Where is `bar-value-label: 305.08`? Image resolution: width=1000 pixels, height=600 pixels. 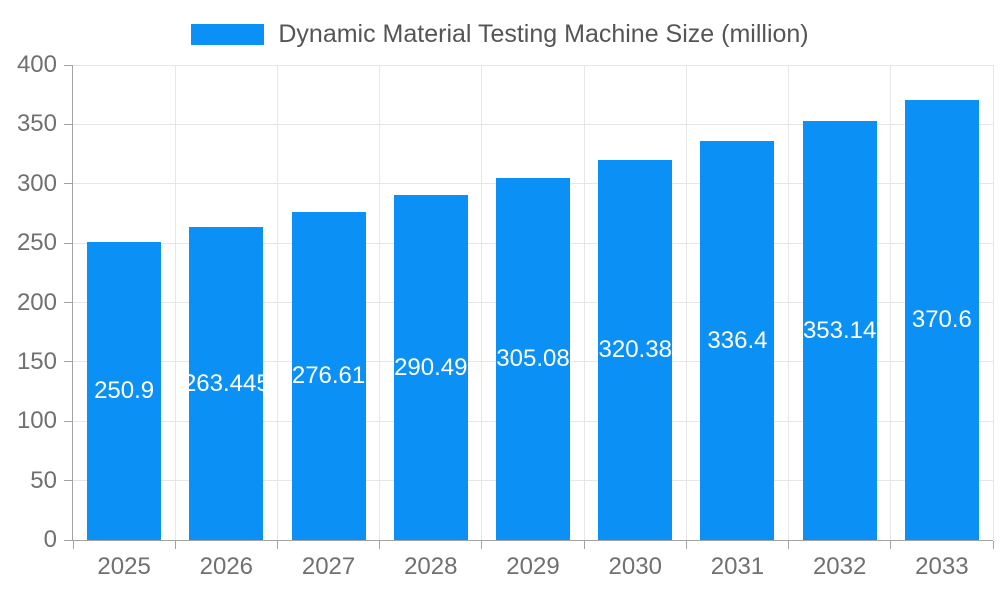 bar-value-label: 305.08 is located at coordinates (533, 359).